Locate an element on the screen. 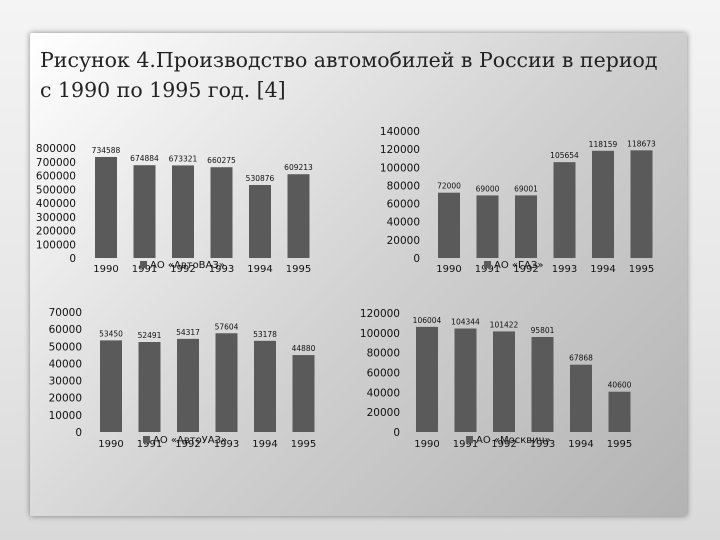 The image size is (720, 540). y-tick-label: 140000 is located at coordinates (400, 132).